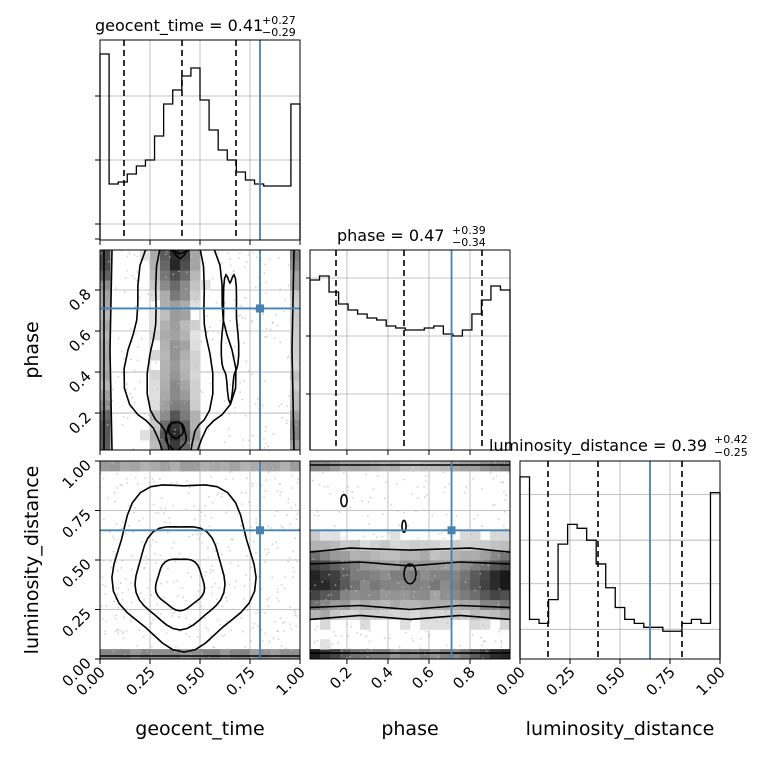  Describe the element at coordinates (190, 681) in the screenshot. I see `xtick-geocent-label-2: 0.50` at that location.